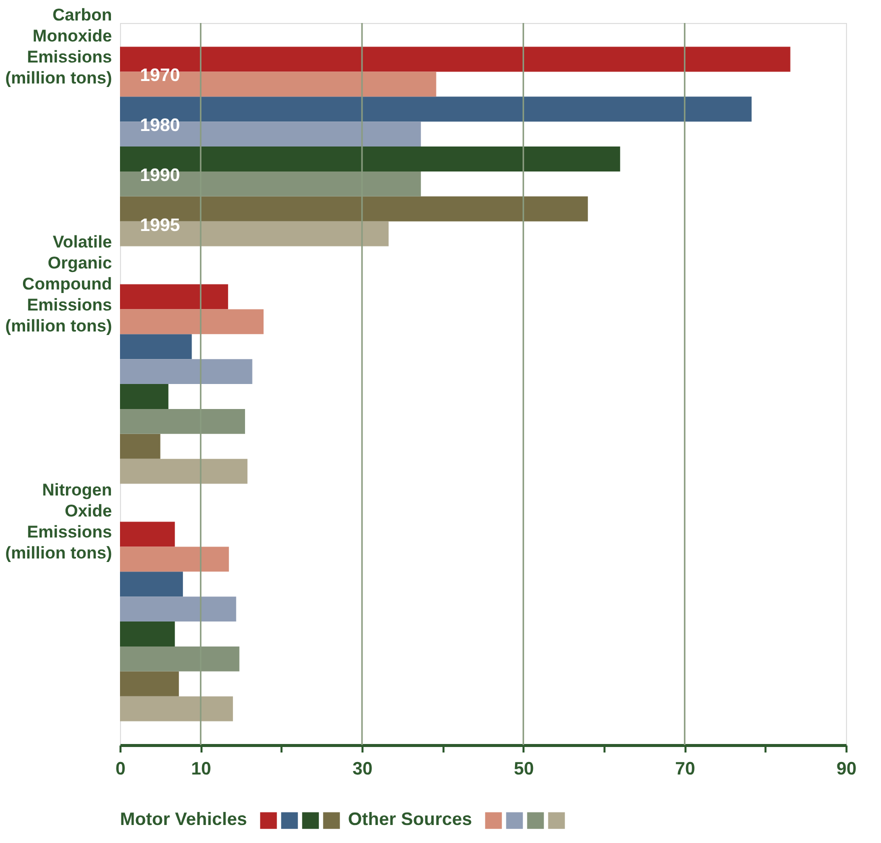 The height and width of the screenshot is (843, 881). I want to click on annotation: 1995, so click(160, 224).